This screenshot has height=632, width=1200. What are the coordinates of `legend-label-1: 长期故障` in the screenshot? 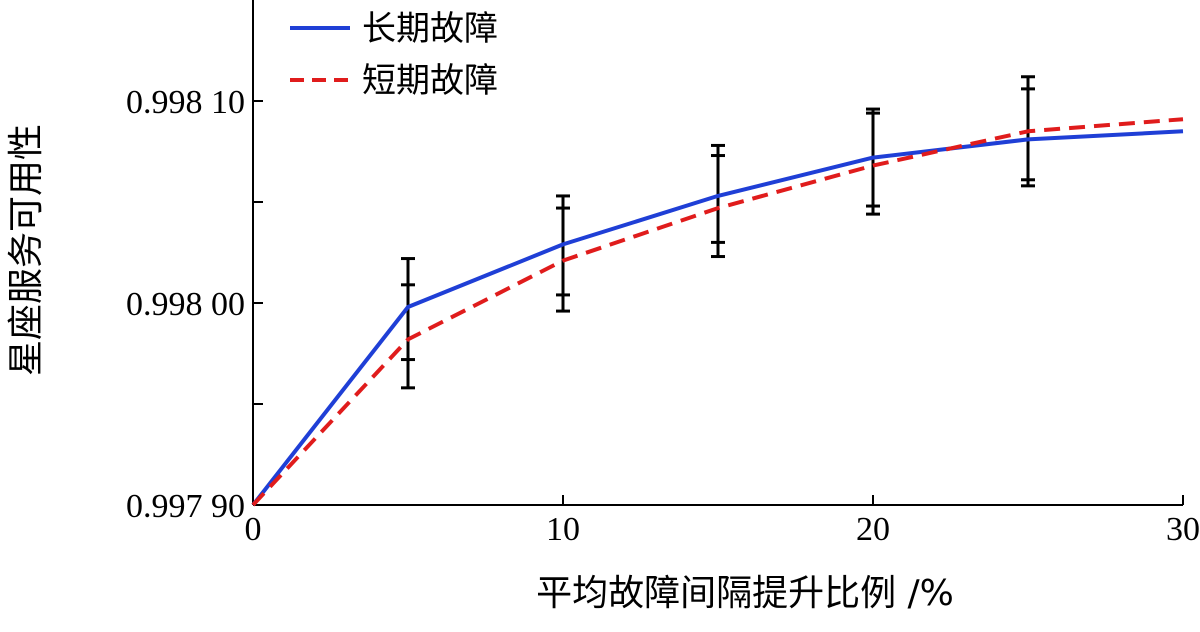 It's located at (430, 29).